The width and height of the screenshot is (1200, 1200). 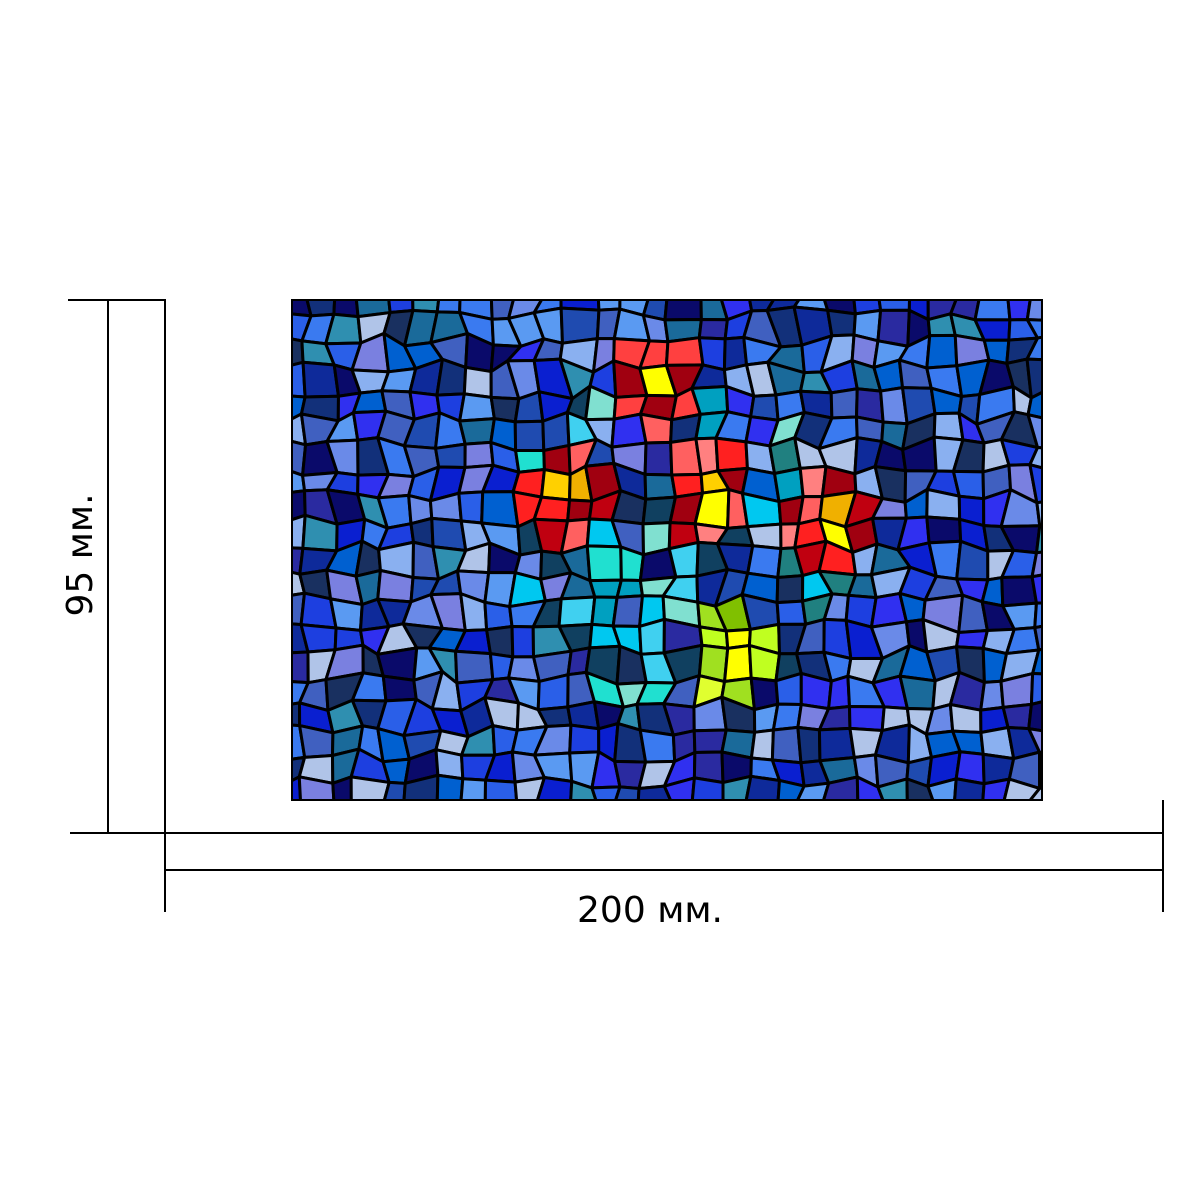 What do you see at coordinates (80, 554) in the screenshot?
I see `height-label: 95 мм.` at bounding box center [80, 554].